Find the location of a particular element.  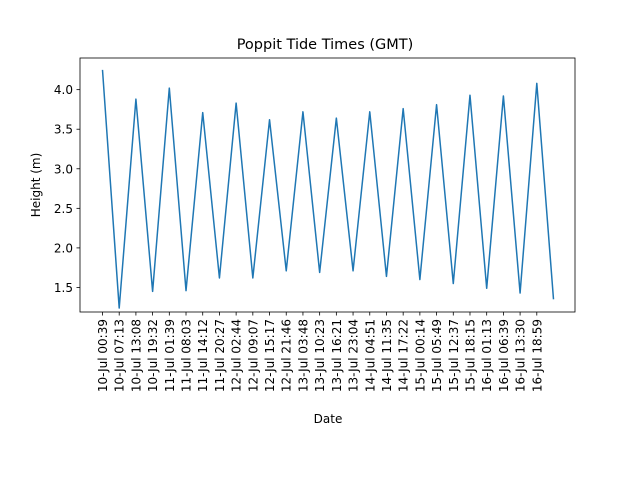

y-tick-label: 2.5 is located at coordinates (63, 209).